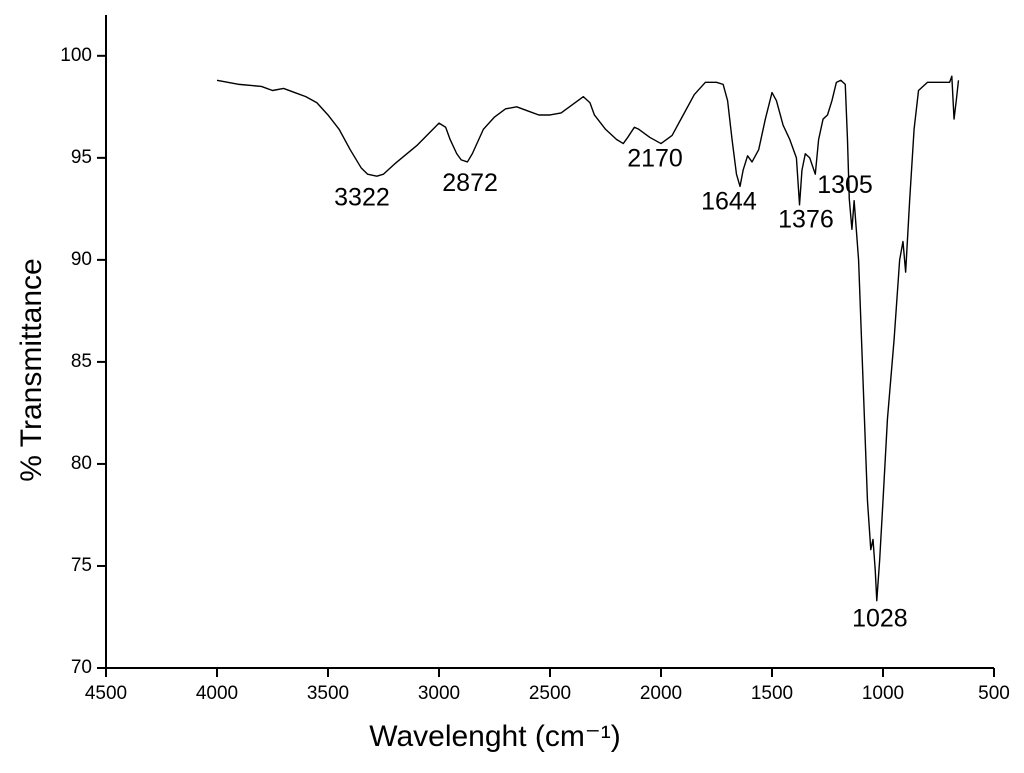  I want to click on y-tick-label: 85, so click(81, 361).